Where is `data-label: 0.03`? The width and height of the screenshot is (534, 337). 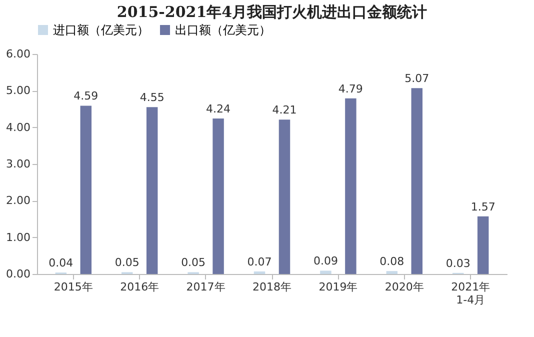
data-label: 0.03 is located at coordinates (458, 263).